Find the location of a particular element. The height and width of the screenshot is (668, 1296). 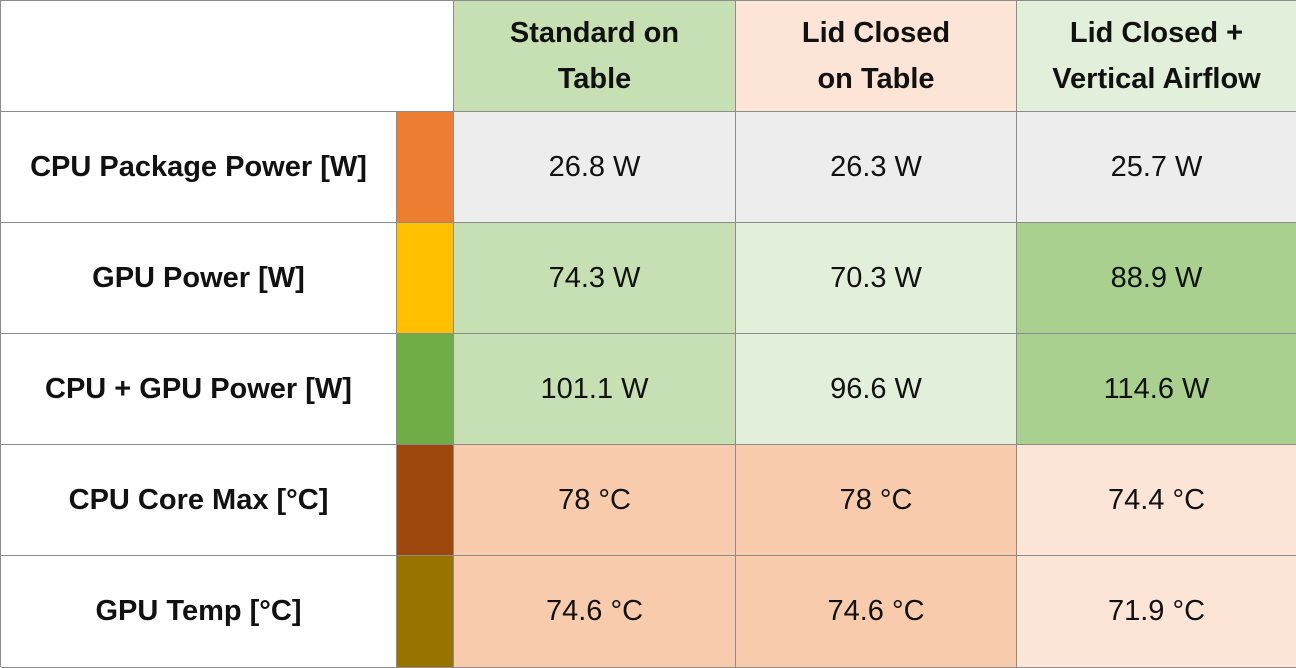

column-header-line: Table is located at coordinates (594, 79).